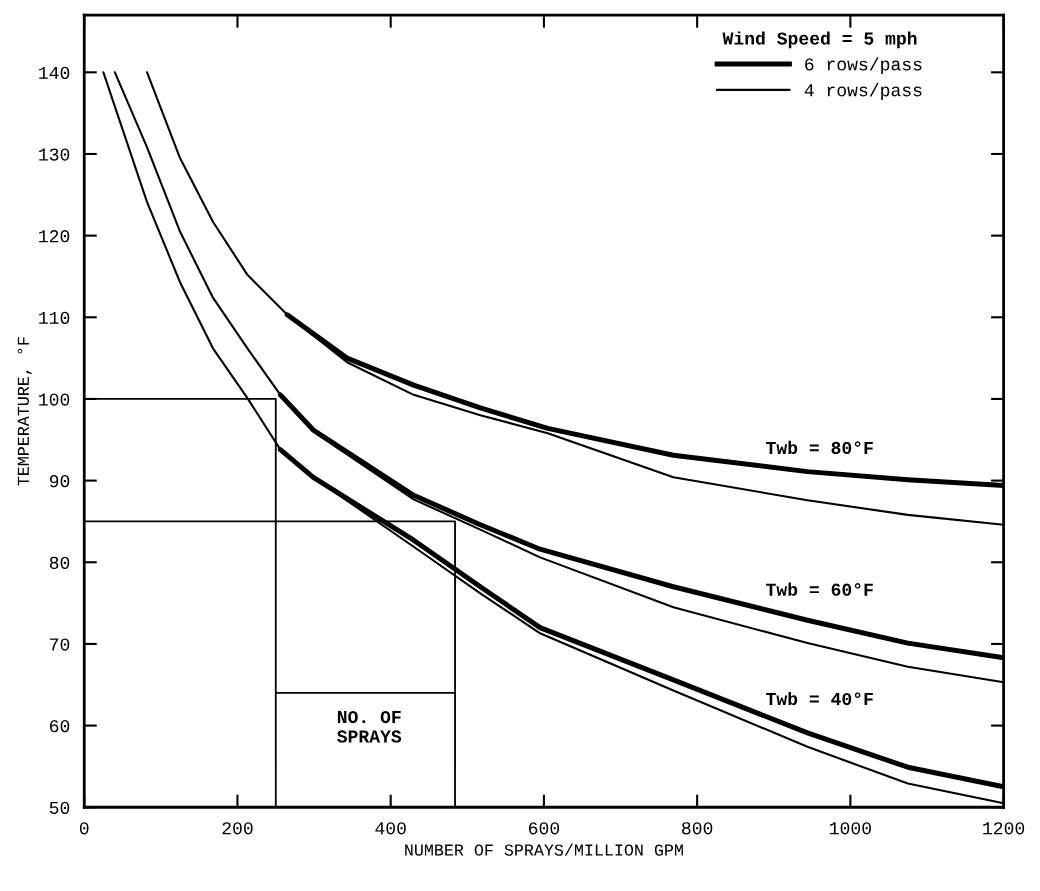 The image size is (1040, 891). What do you see at coordinates (237, 828) in the screenshot?
I see `x-tick-label: 200` at bounding box center [237, 828].